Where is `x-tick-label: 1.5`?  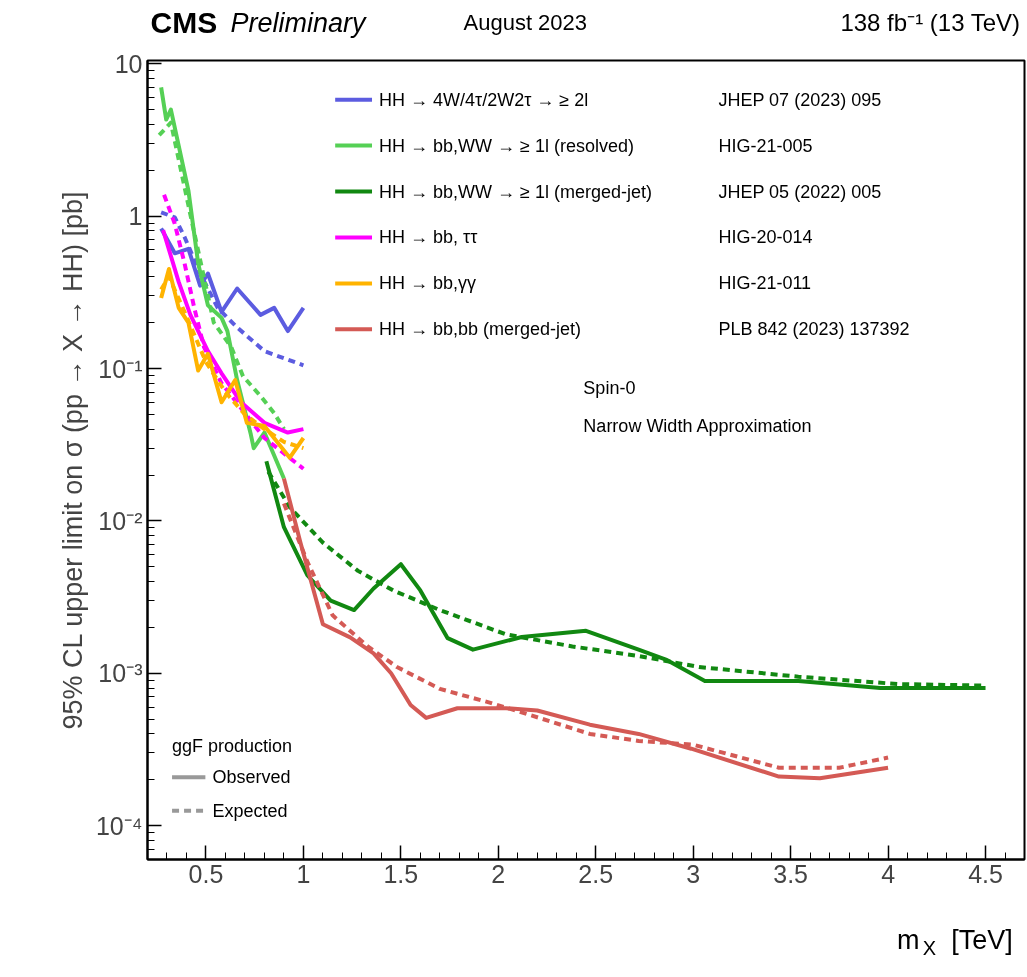 x-tick-label: 1.5 is located at coordinates (401, 873).